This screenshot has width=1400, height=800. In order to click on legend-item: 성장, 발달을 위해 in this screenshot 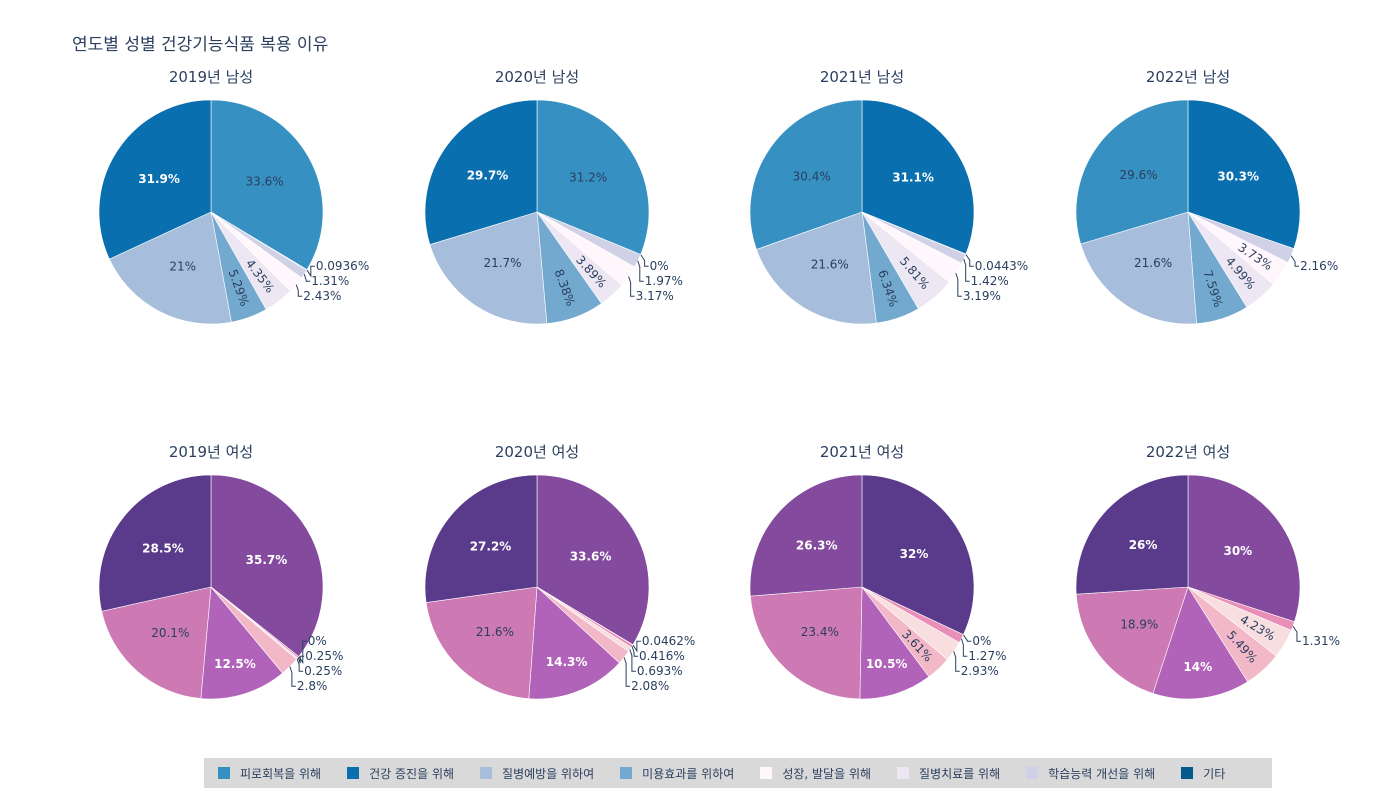, I will do `click(815, 773)`.